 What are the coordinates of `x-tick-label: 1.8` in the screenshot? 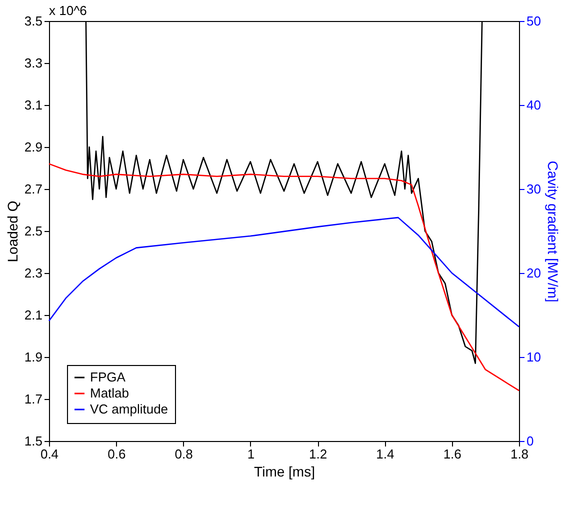 It's located at (519, 454).